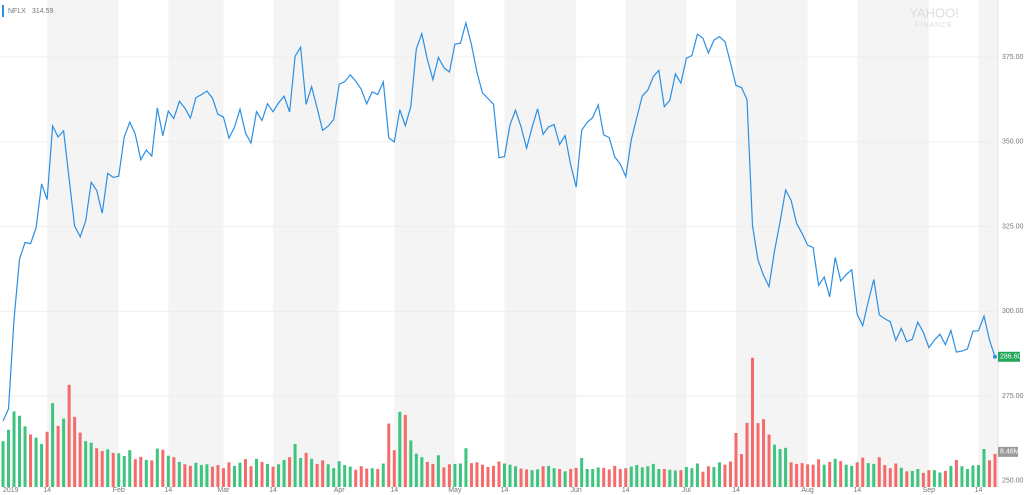 The height and width of the screenshot is (495, 1024). What do you see at coordinates (929, 490) in the screenshot?
I see `x-tick-label: Sep` at bounding box center [929, 490].